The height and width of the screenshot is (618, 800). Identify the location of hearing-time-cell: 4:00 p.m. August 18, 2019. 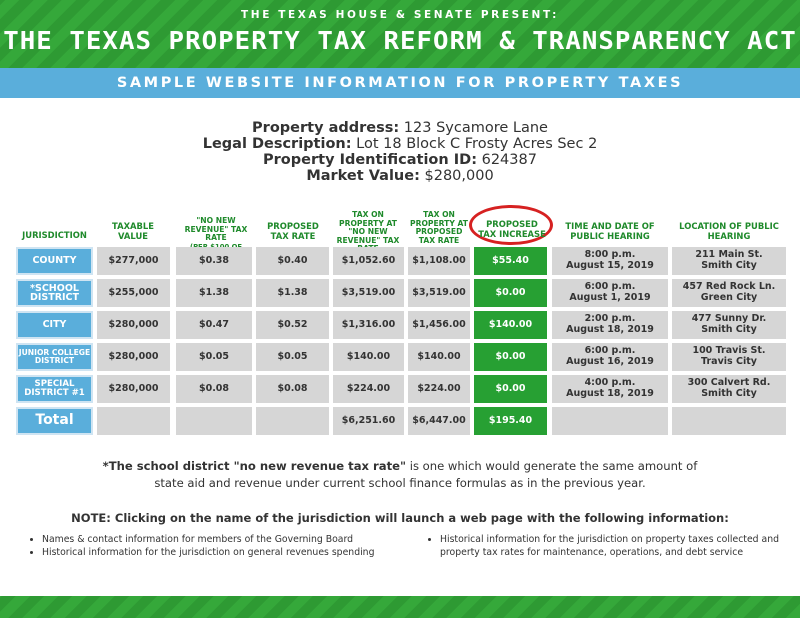
(610, 389).